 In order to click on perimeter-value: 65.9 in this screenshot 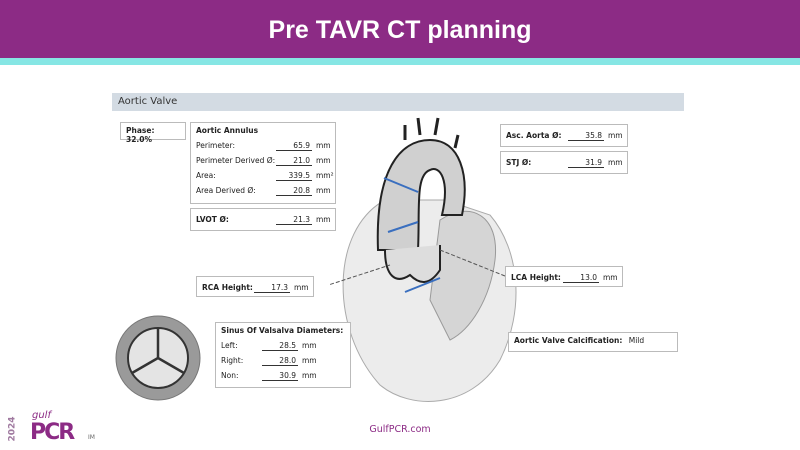, I will do `click(294, 146)`.